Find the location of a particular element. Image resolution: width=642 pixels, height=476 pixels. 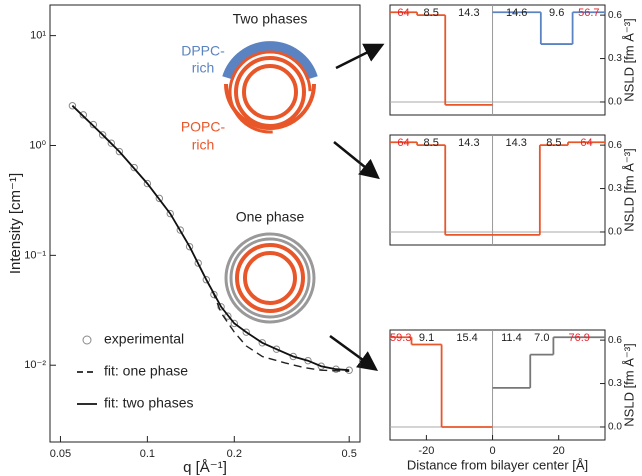

y-tick-label: 10⁻² is located at coordinates (35, 365).